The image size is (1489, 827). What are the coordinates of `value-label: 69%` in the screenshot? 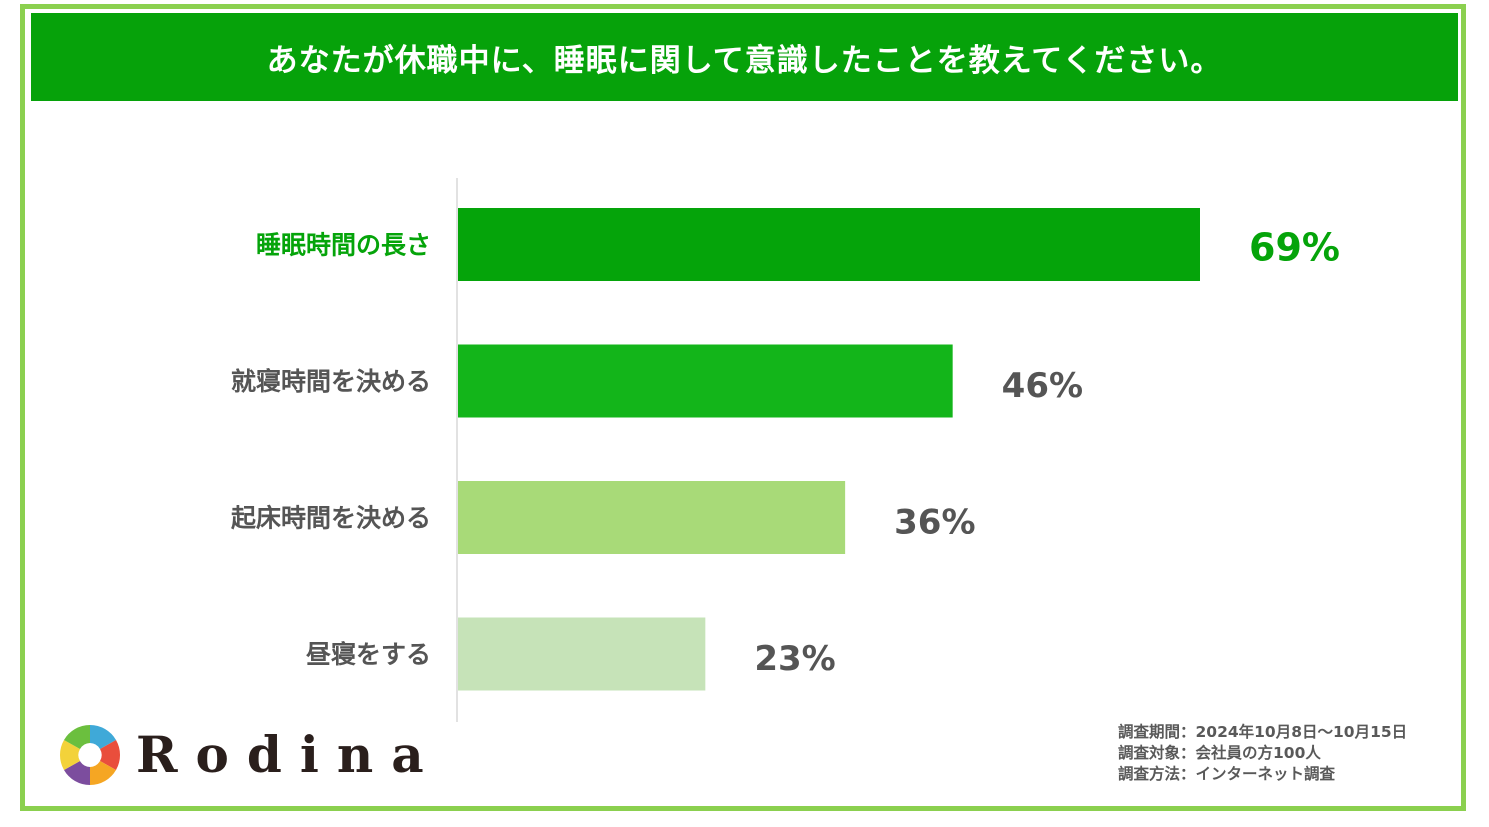 It's located at (1294, 248).